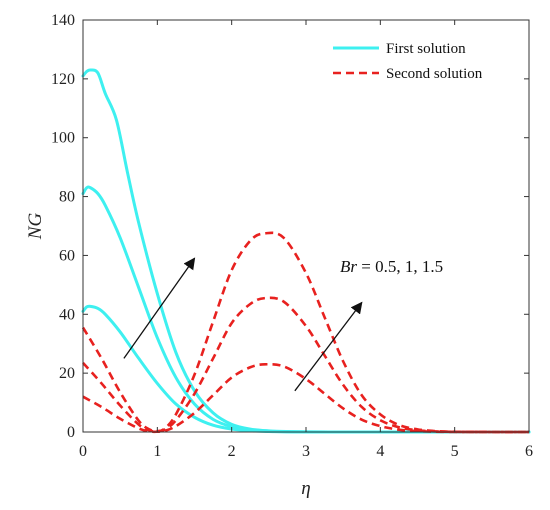  Describe the element at coordinates (67, 197) in the screenshot. I see `y-tick-label: 80` at that location.